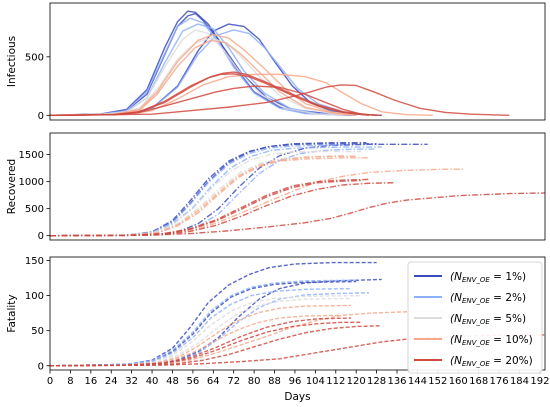  Describe the element at coordinates (488, 319) in the screenshot. I see `legend-label: (NENV_OE = 5%)` at that location.